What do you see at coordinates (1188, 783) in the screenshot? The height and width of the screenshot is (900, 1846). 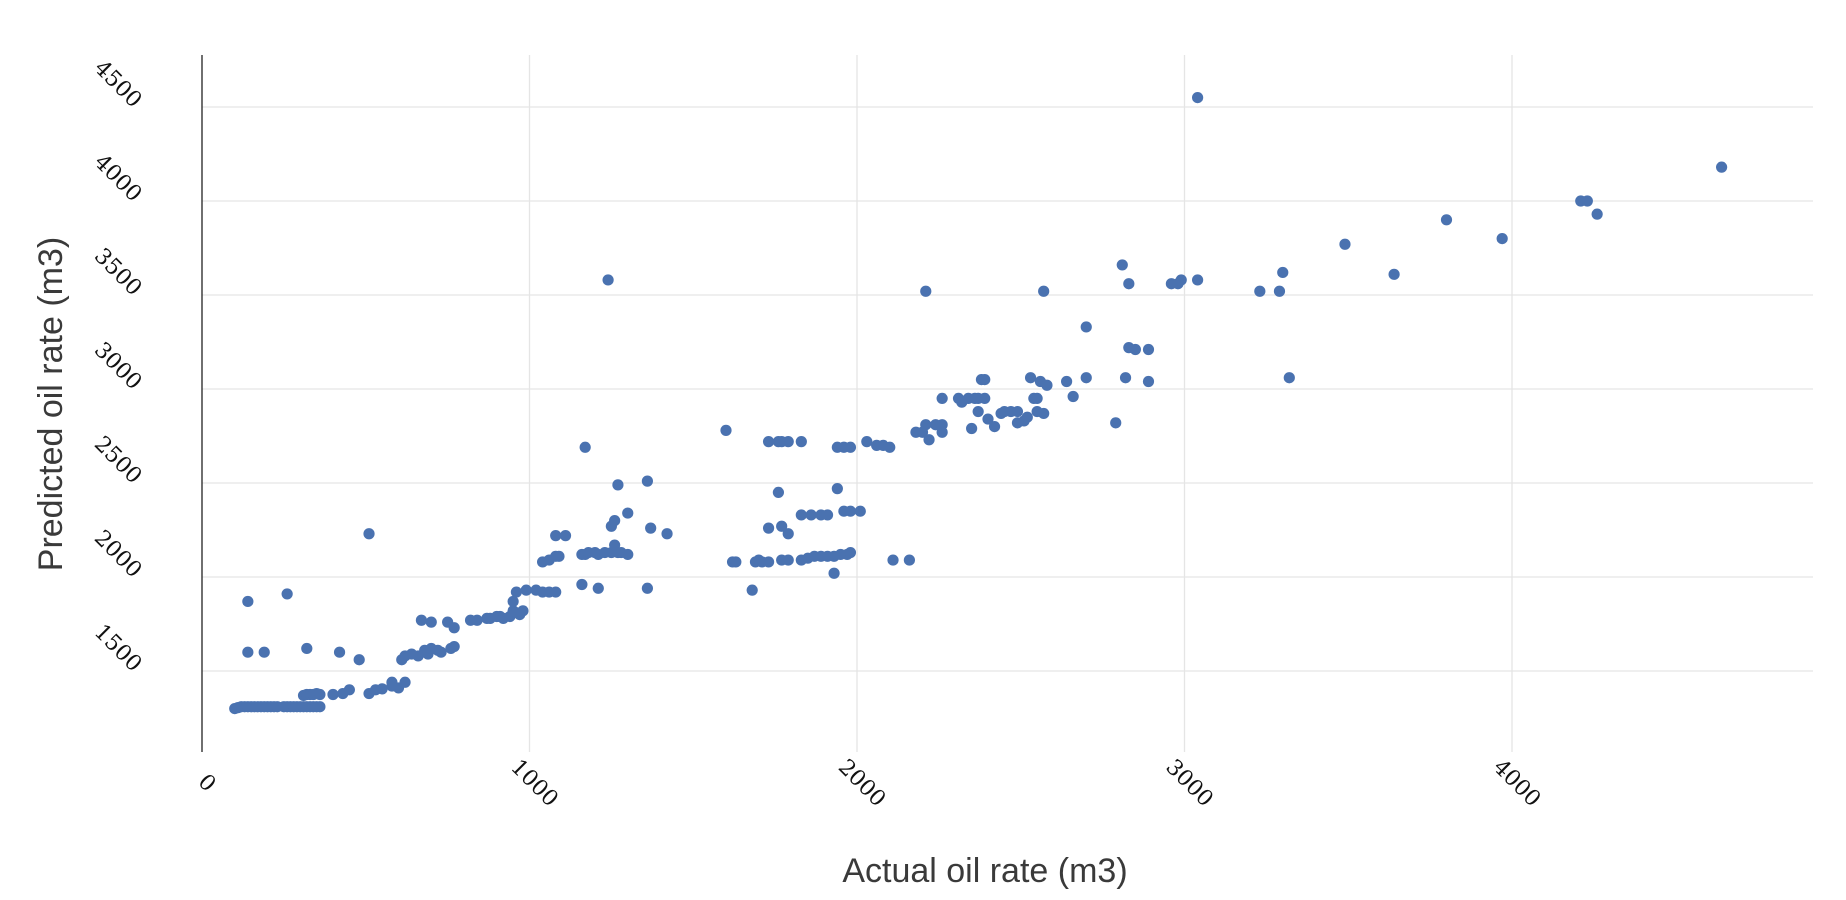 I see `x-tick-label-3000: 3000` at bounding box center [1188, 783].